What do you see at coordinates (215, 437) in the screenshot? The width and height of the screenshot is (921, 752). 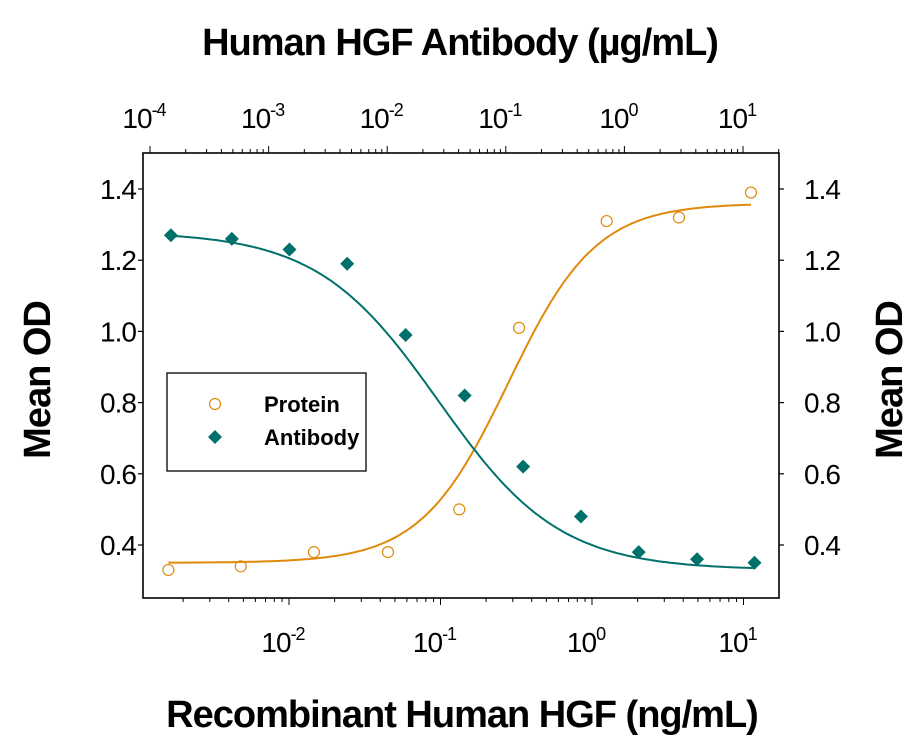 I see `filled-diamond-marker-icon` at bounding box center [215, 437].